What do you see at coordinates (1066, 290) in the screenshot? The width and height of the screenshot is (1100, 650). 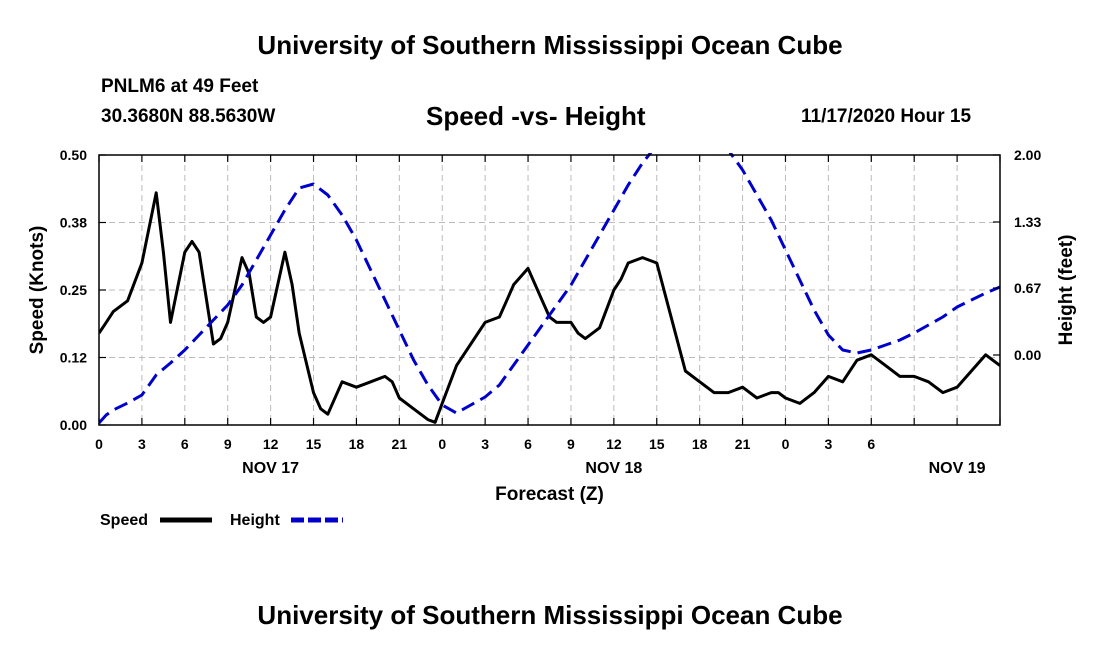 I see `y2-axis-title: Height (feet)` at bounding box center [1066, 290].